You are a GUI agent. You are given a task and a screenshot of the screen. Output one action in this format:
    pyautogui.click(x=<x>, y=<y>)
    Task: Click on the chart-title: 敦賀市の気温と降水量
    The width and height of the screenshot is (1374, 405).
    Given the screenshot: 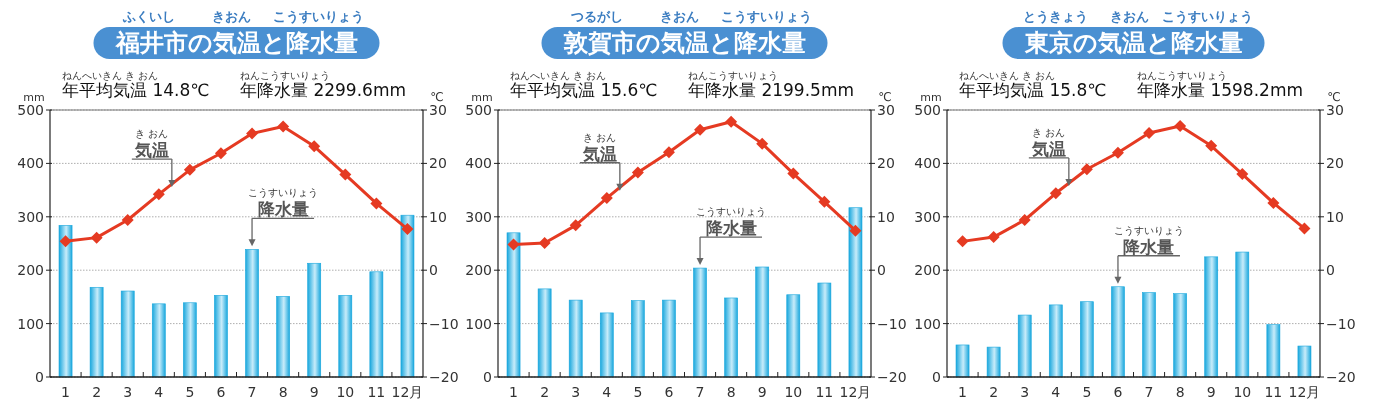 What is the action you would take?
    pyautogui.click(x=684, y=43)
    